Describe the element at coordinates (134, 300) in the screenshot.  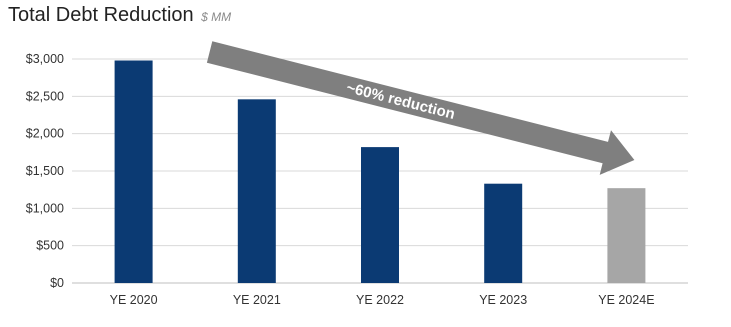
I see `x-tick-label: YE 2020` at that location.